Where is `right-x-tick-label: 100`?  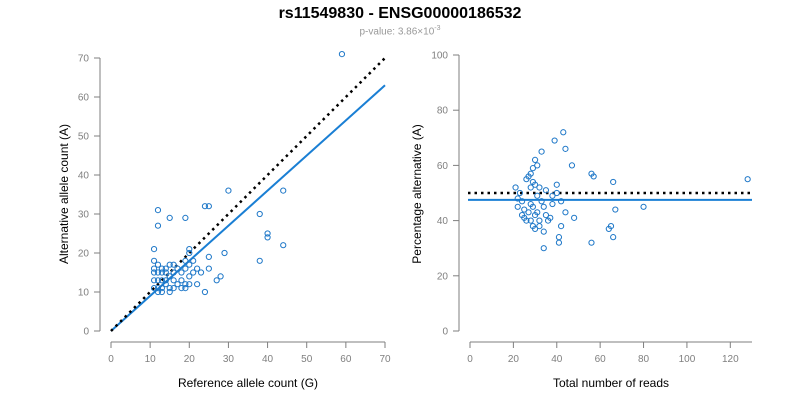
right-x-tick-label: 100 is located at coordinates (687, 359).